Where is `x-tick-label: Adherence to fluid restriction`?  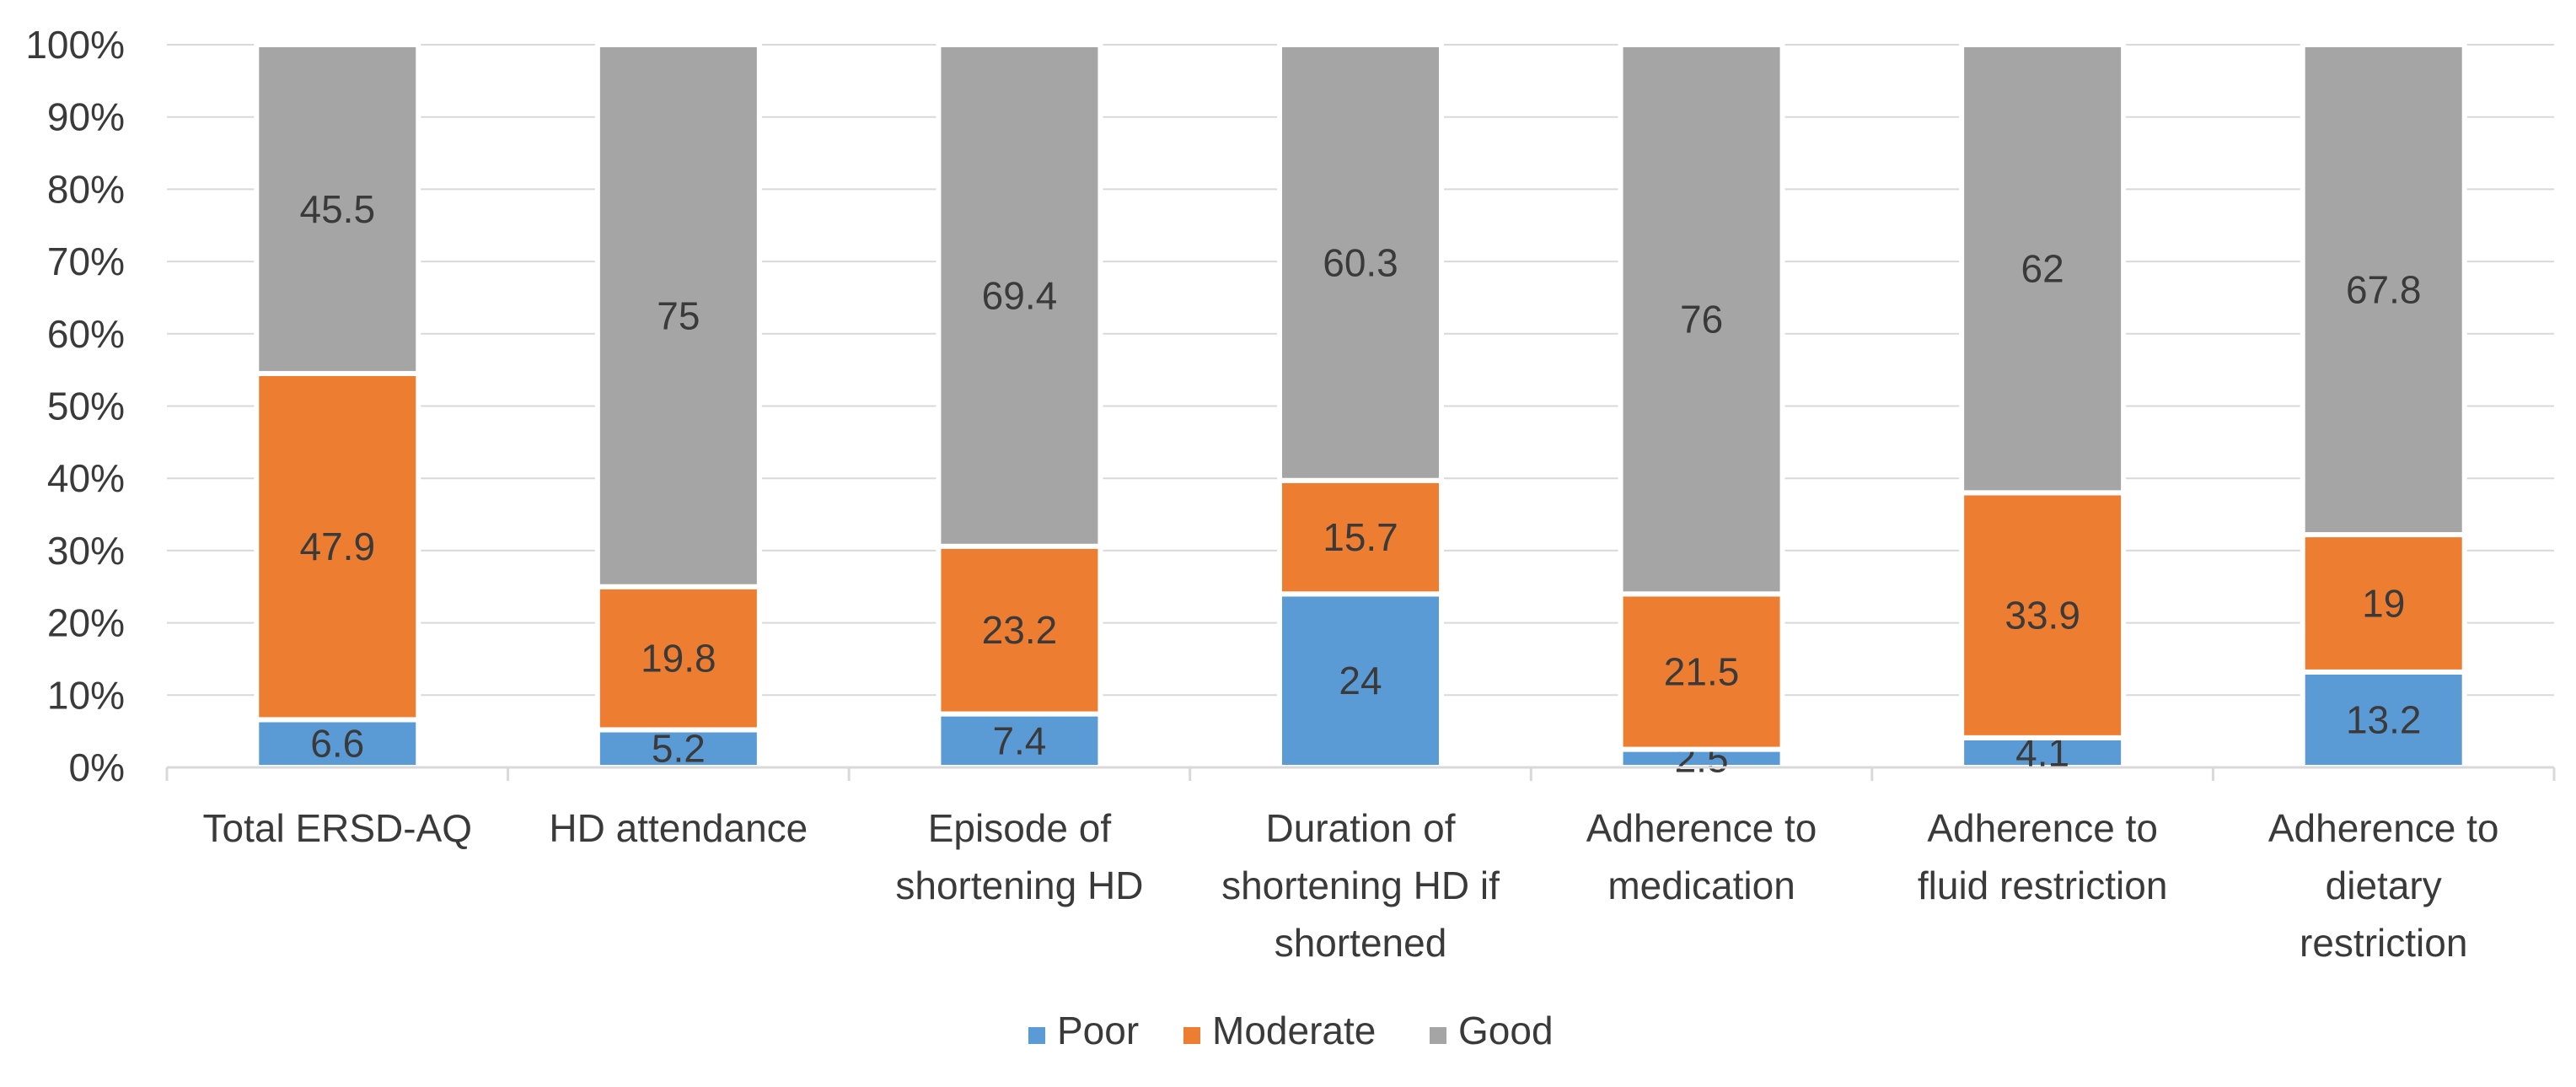 x-tick-label: Adherence to fluid restriction is located at coordinates (2043, 856).